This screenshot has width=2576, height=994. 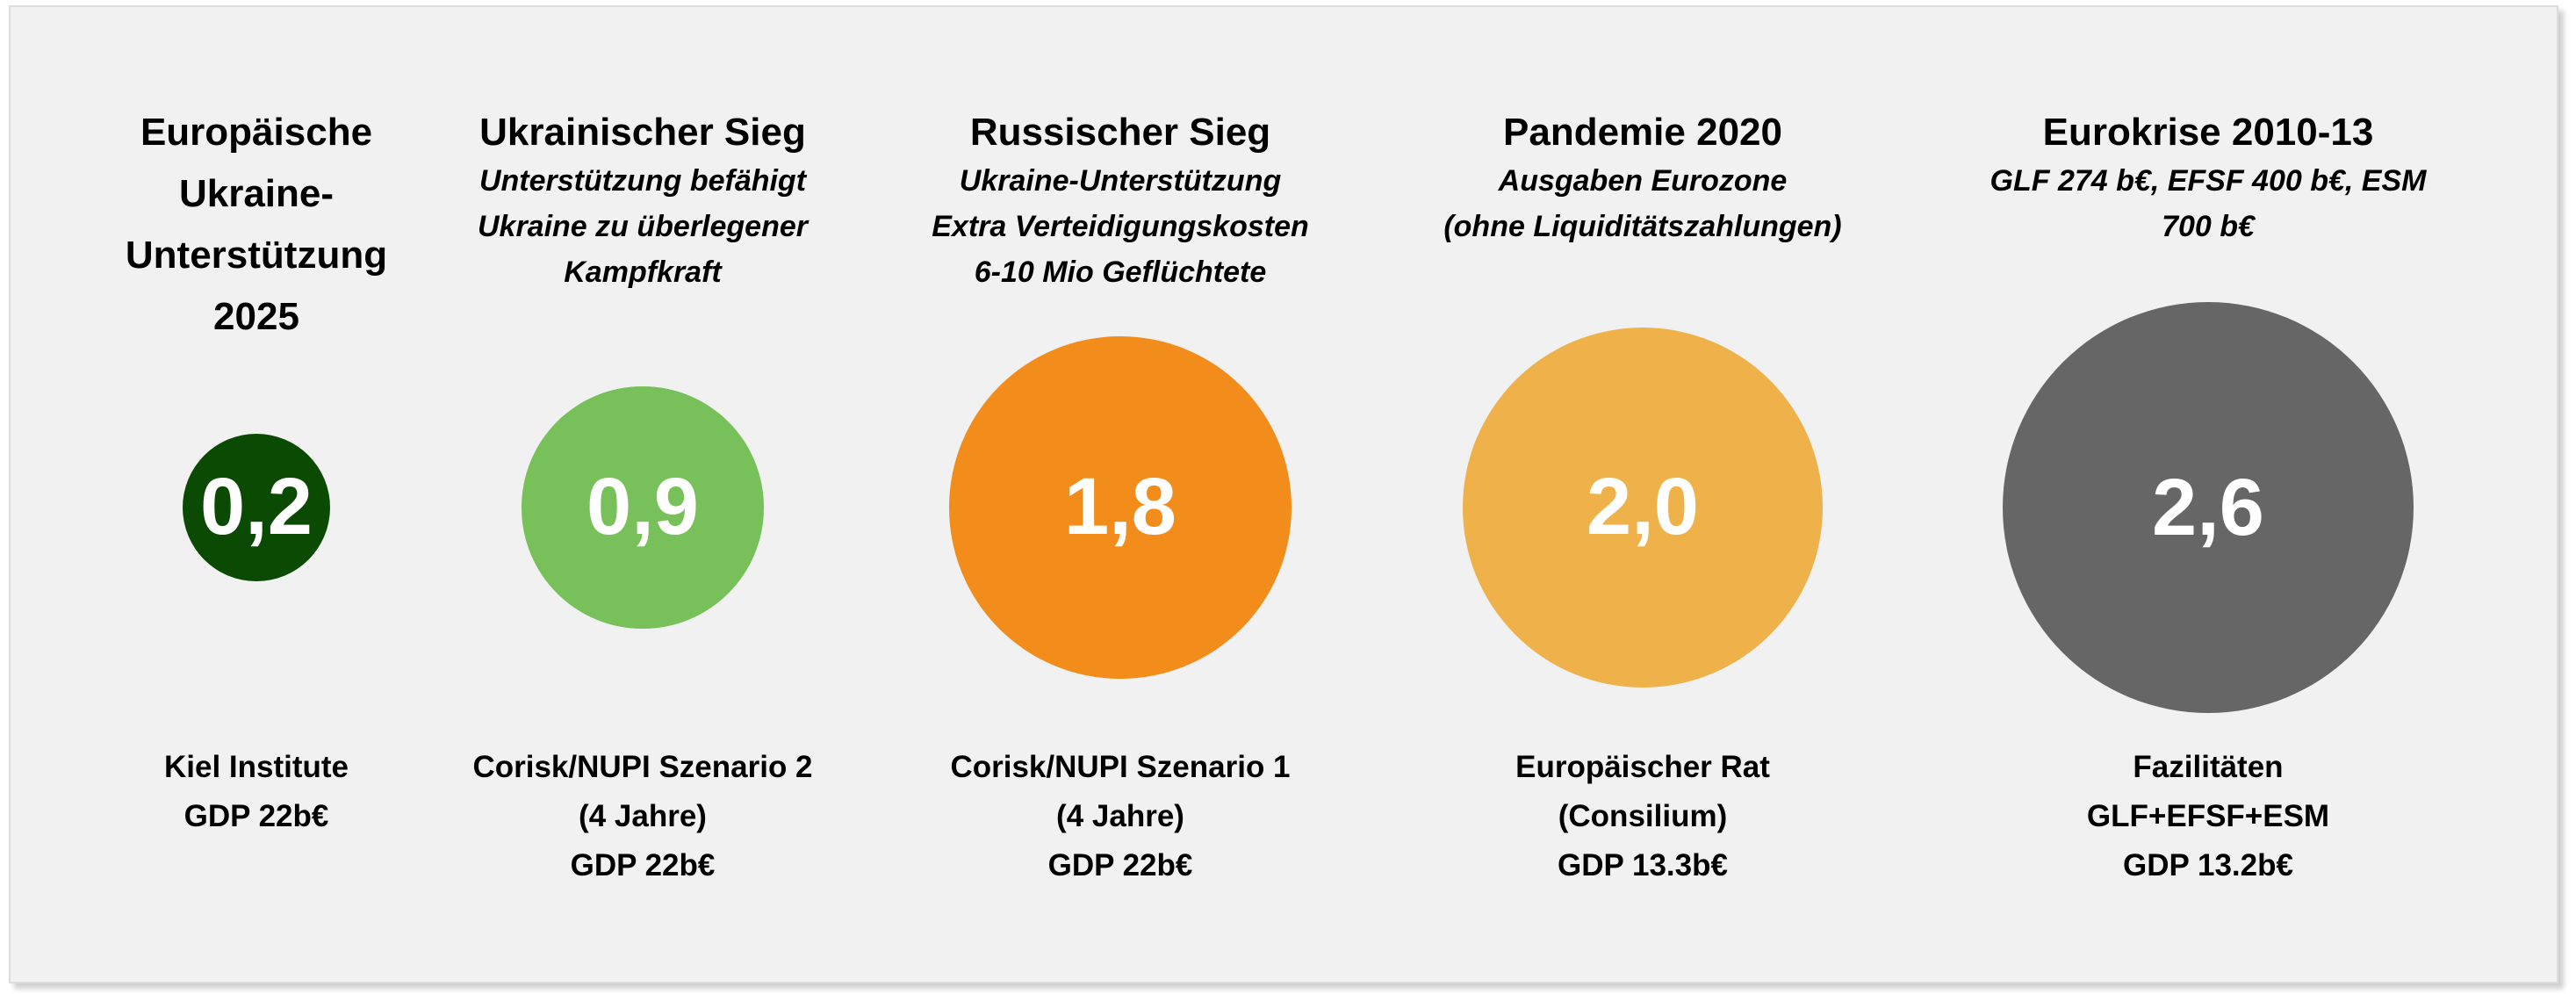 I want to click on bubble-value-label: 2,6, so click(x=2208, y=507).